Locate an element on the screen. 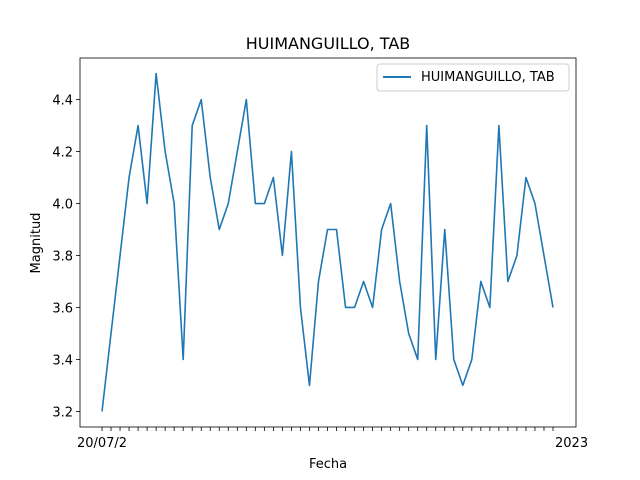  legend-box is located at coordinates (473, 77).